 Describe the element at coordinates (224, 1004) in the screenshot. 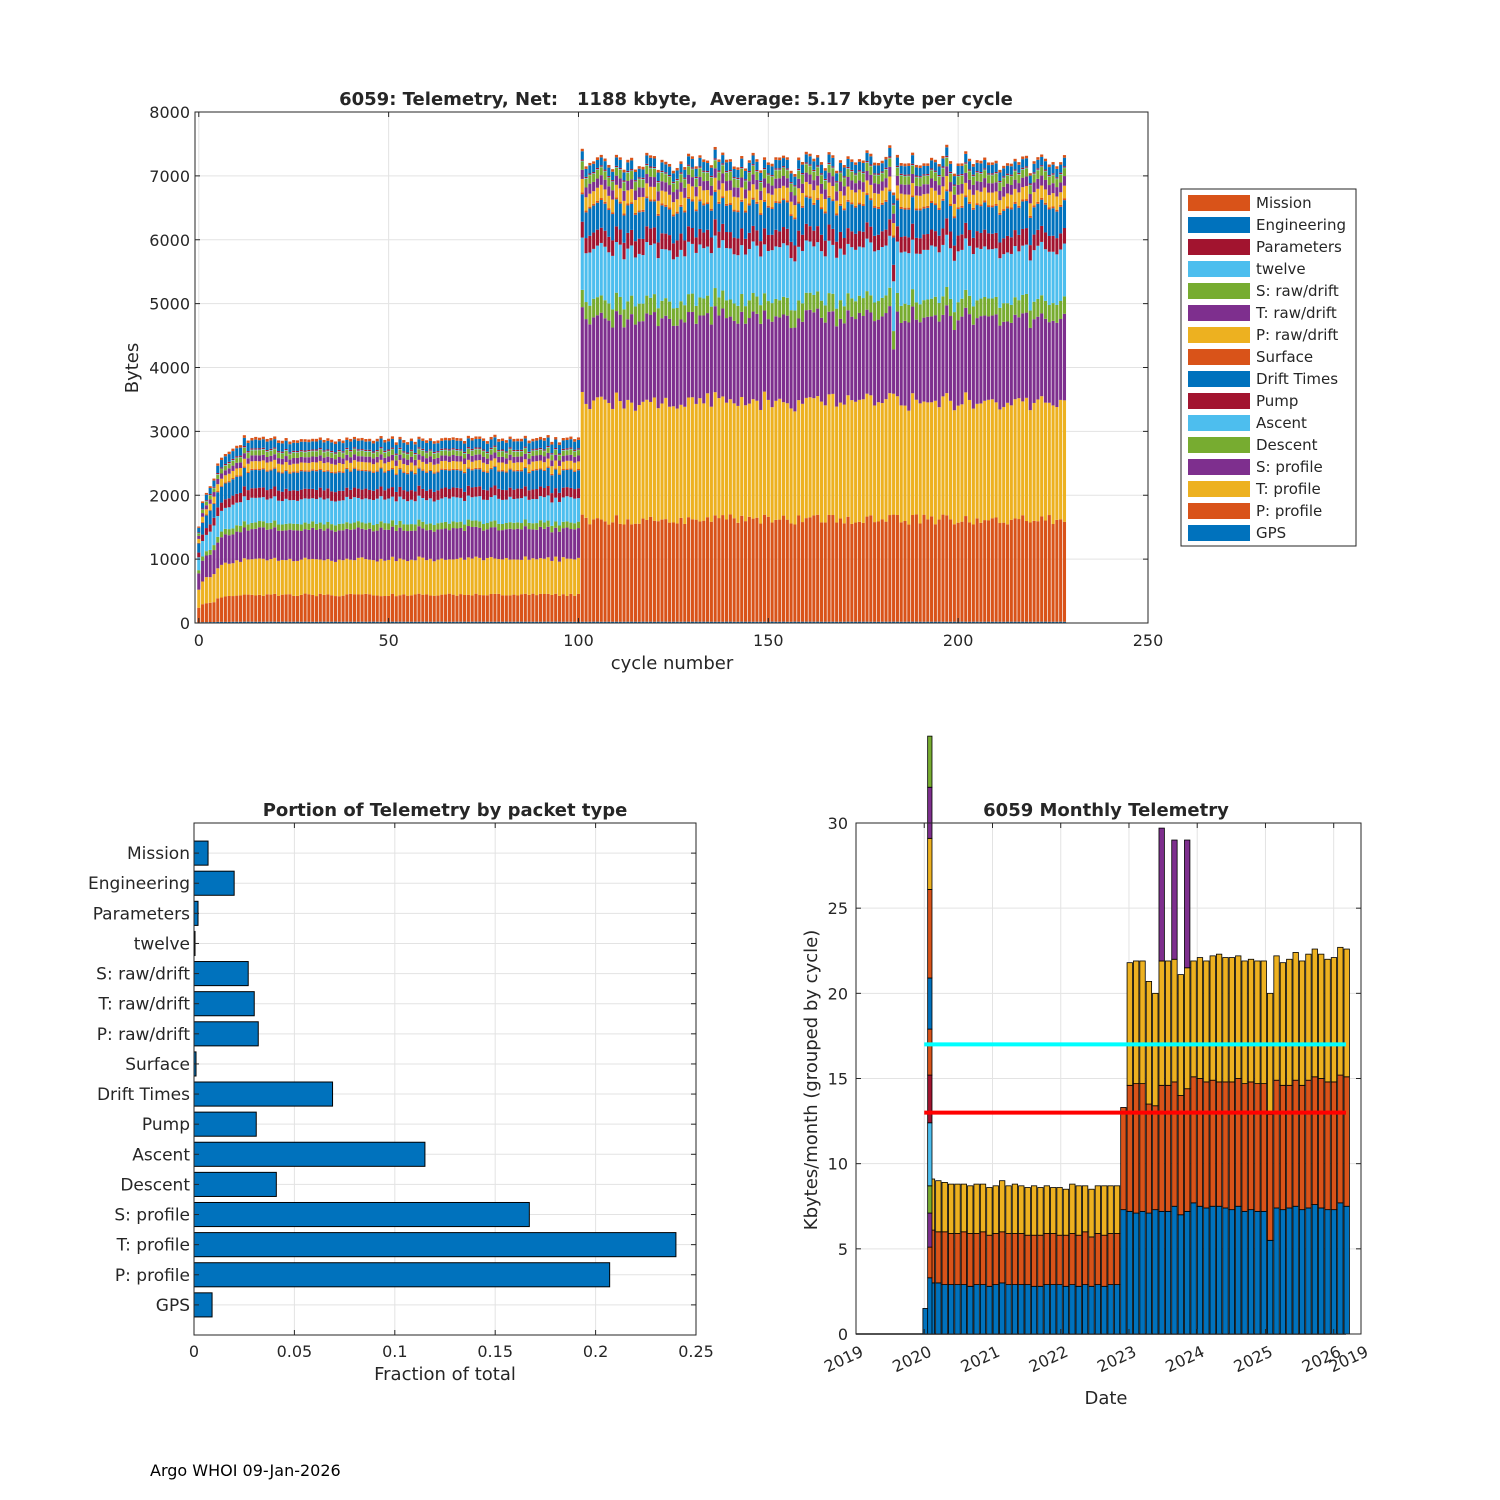

I see `fraction-bar` at that location.